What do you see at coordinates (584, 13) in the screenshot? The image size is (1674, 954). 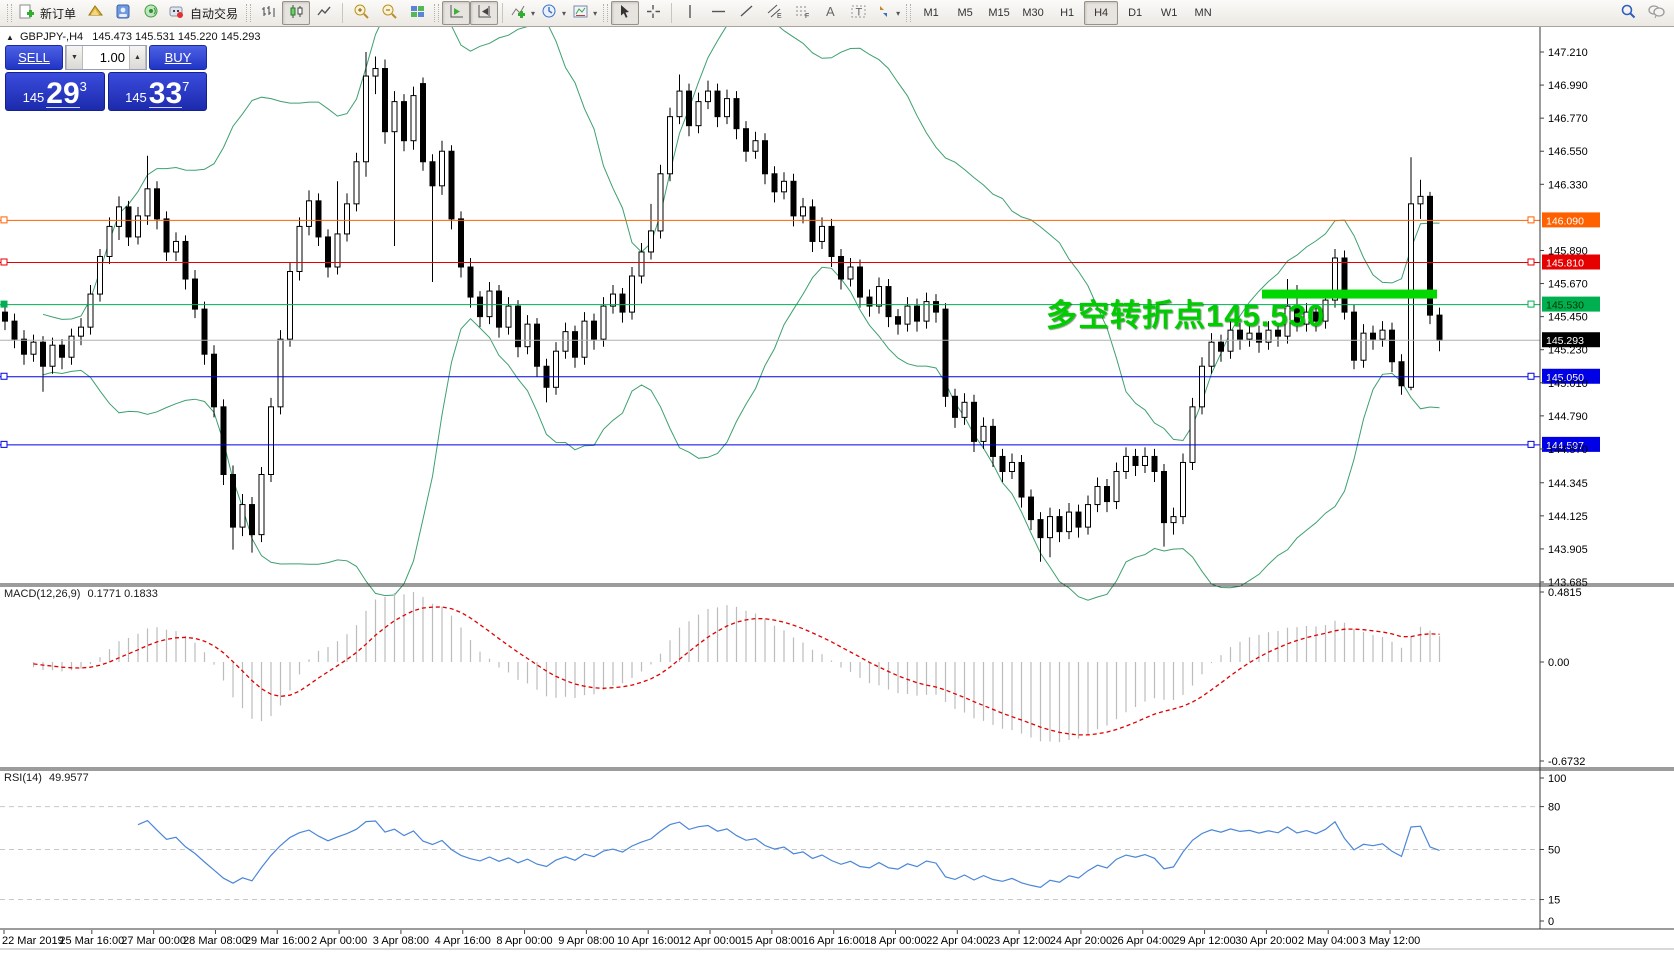 I see `templates-button: ▾` at bounding box center [584, 13].